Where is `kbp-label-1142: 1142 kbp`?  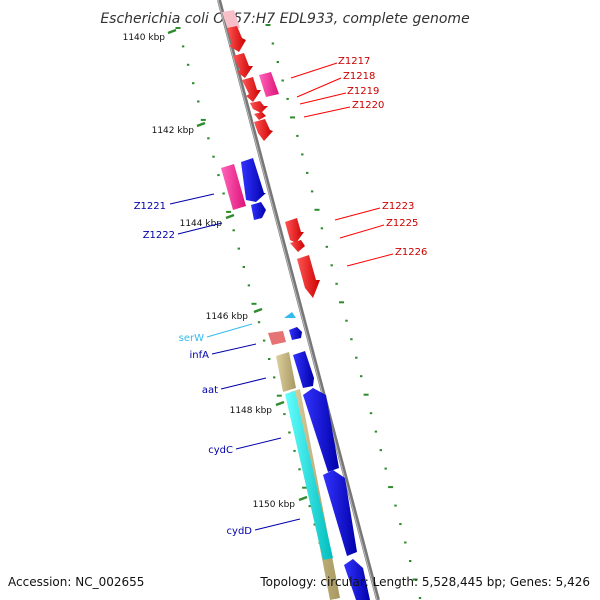 kbp-label-1142: 1142 kbp is located at coordinates (173, 131).